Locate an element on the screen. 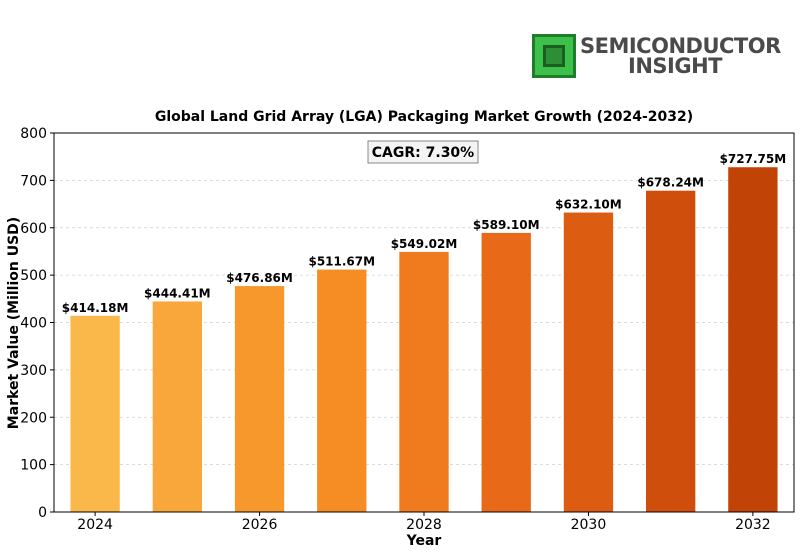 The height and width of the screenshot is (553, 800). x-tick-label: 2024 is located at coordinates (95, 525).